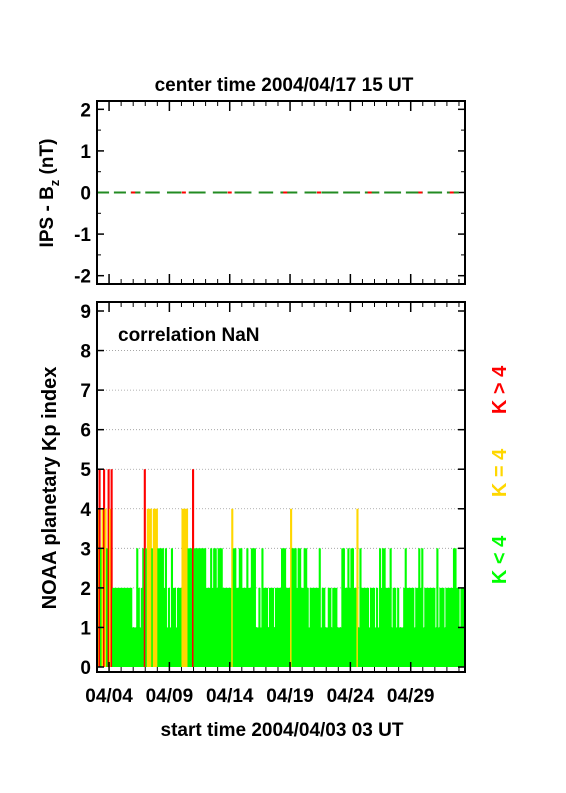 The image size is (566, 793). Describe the element at coordinates (85, 312) in the screenshot. I see `kp-ytick-label: 9` at that location.